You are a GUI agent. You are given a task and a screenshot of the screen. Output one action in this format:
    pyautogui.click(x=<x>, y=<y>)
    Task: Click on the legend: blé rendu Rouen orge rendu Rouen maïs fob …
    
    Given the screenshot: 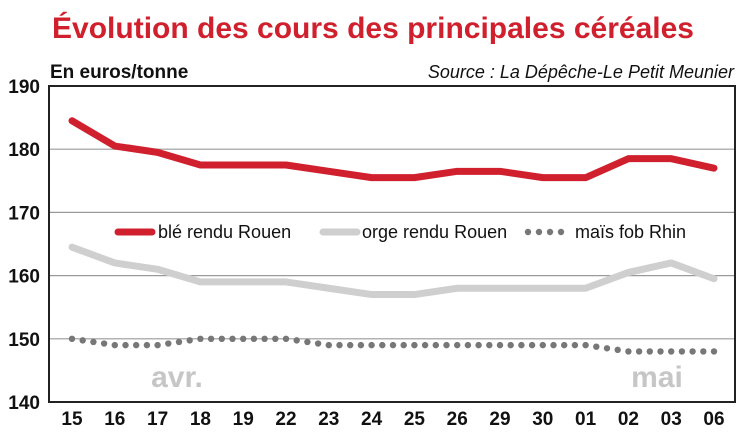 What is the action you would take?
    pyautogui.click(x=400, y=232)
    